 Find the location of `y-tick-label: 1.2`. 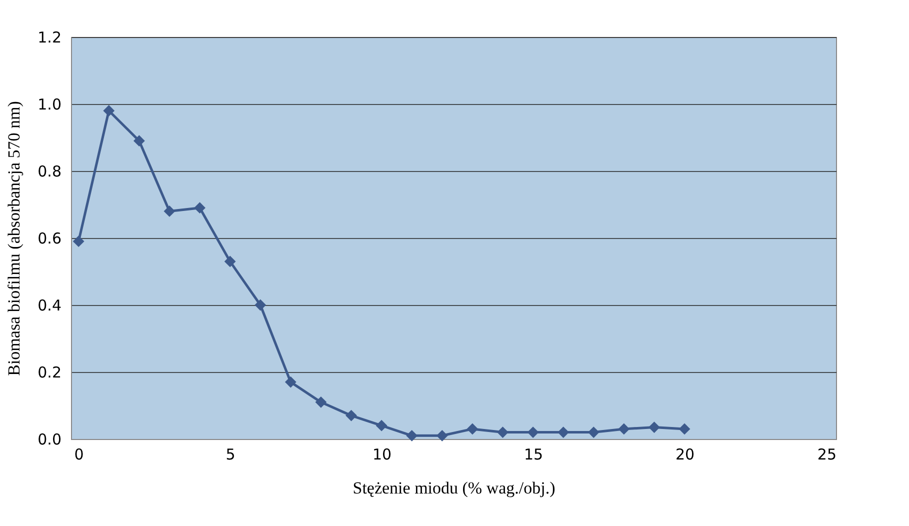

y-tick-label: 1.2 is located at coordinates (50, 37).